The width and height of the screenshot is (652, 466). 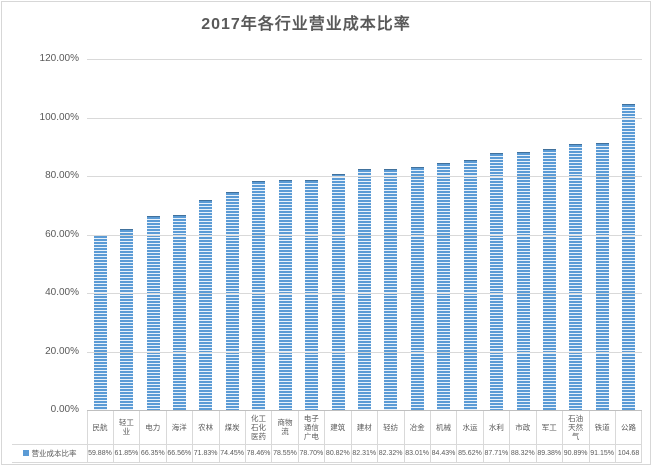 What do you see at coordinates (470, 427) in the screenshot?
I see `category-cell: 水运` at bounding box center [470, 427].